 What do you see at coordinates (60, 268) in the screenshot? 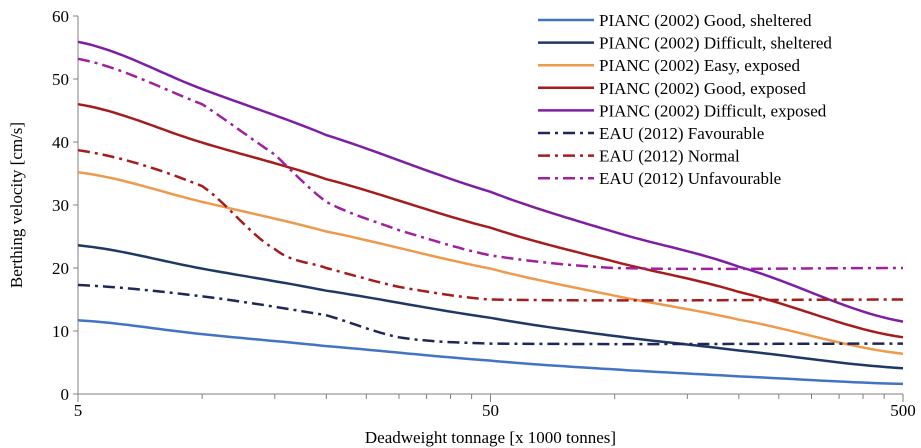
I see `y-tick-label: 20` at bounding box center [60, 268].